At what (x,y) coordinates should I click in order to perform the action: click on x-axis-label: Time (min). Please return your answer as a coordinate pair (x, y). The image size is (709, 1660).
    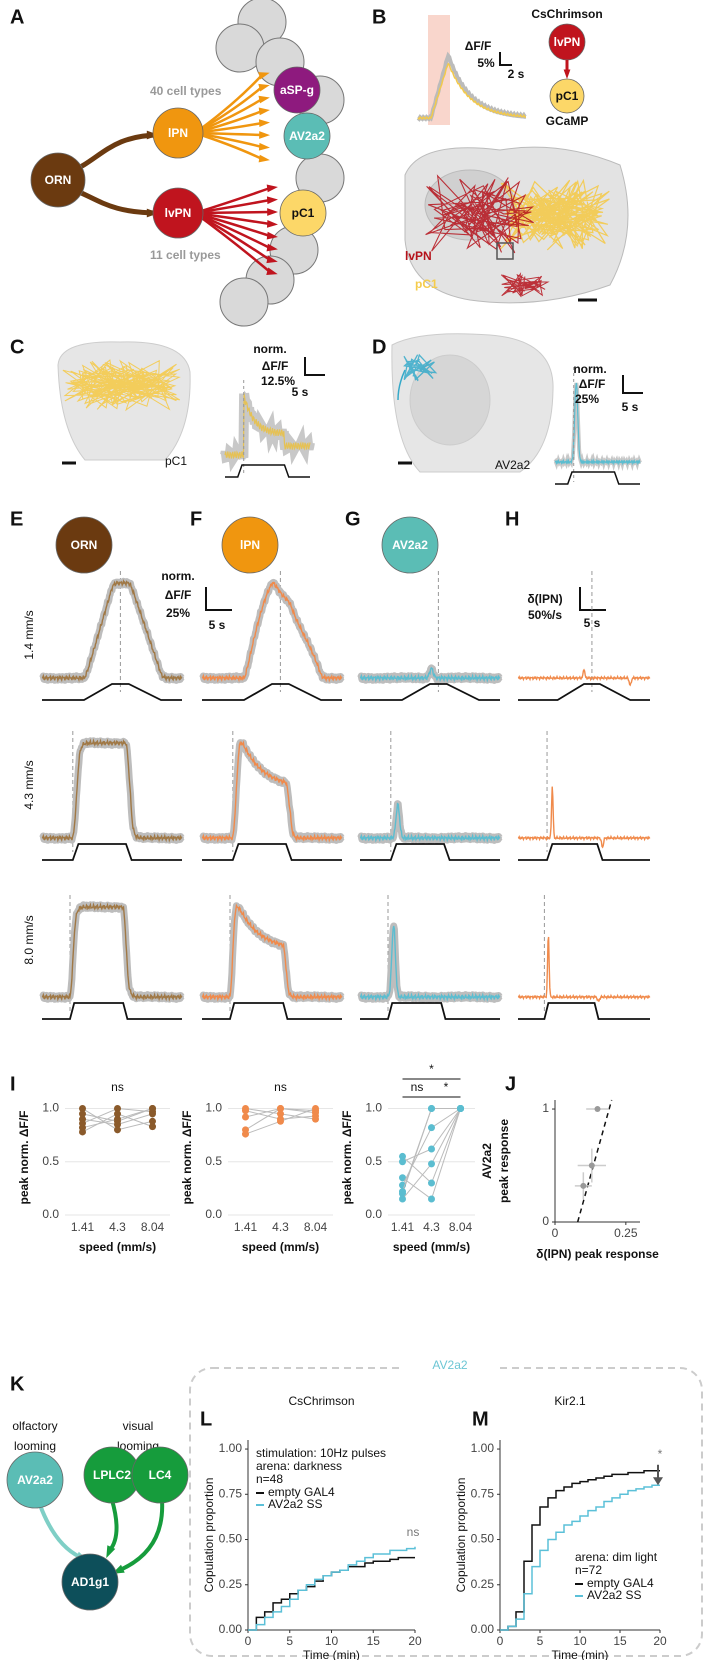
    Looking at the image, I should click on (580, 1654).